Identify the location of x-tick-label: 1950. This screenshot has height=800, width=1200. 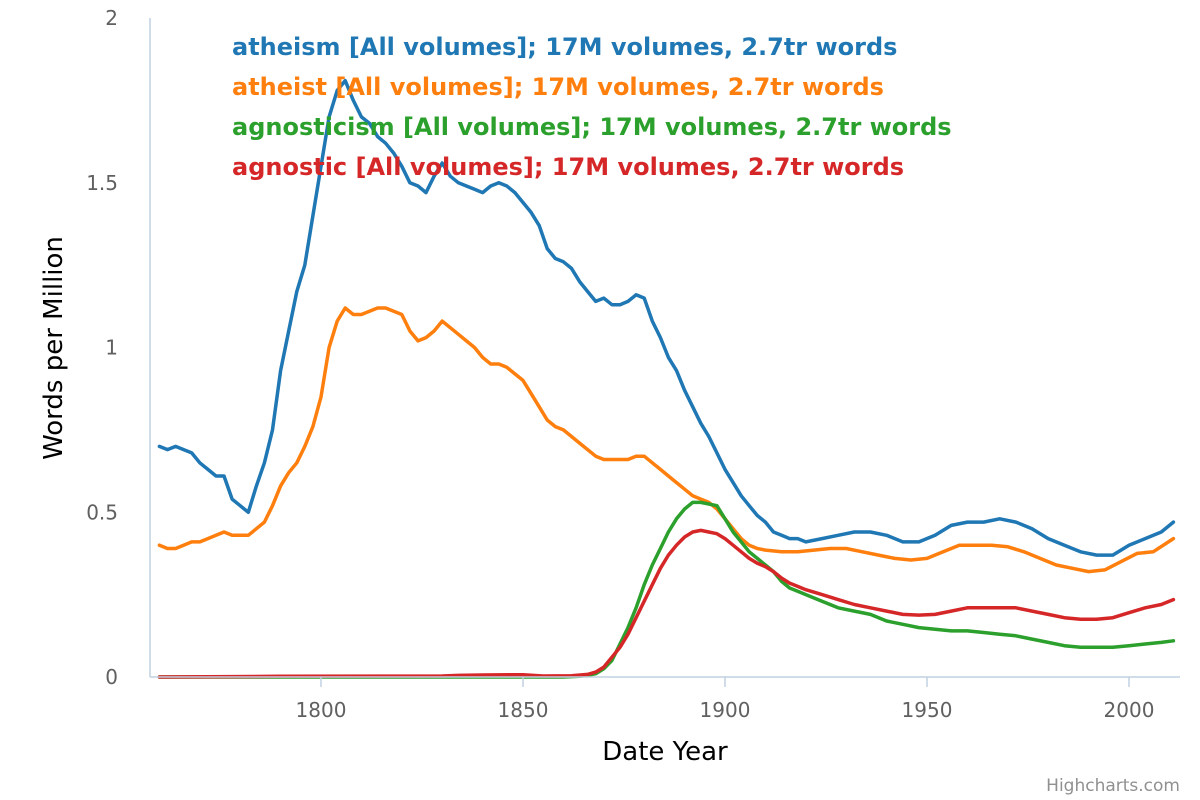
(927, 710).